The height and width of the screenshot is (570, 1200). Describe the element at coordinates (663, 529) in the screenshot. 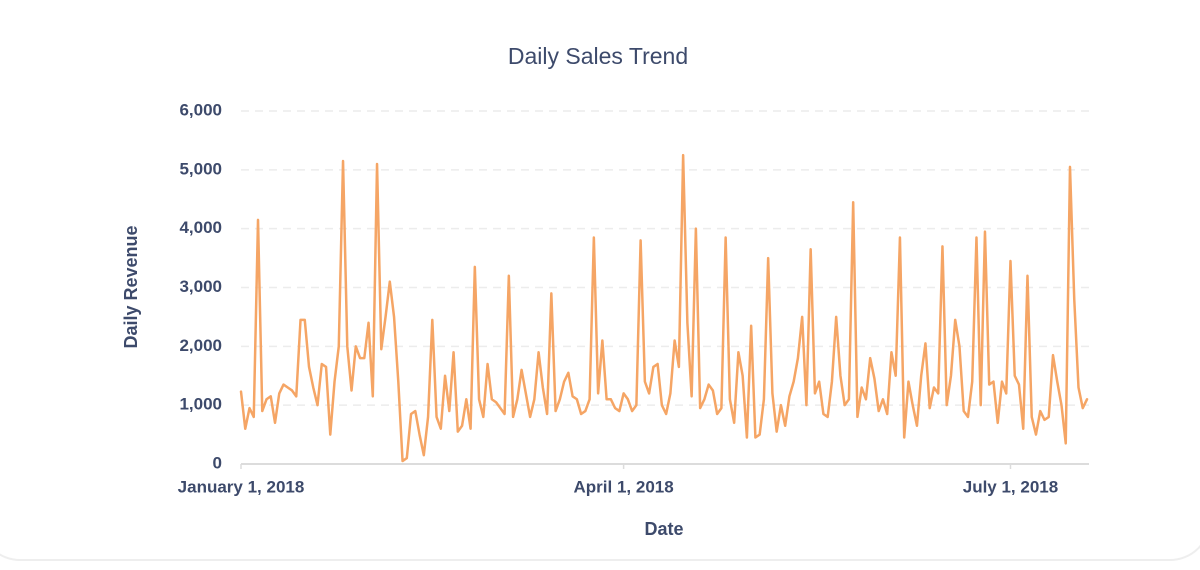

I see `x-axis-title: Date` at that location.